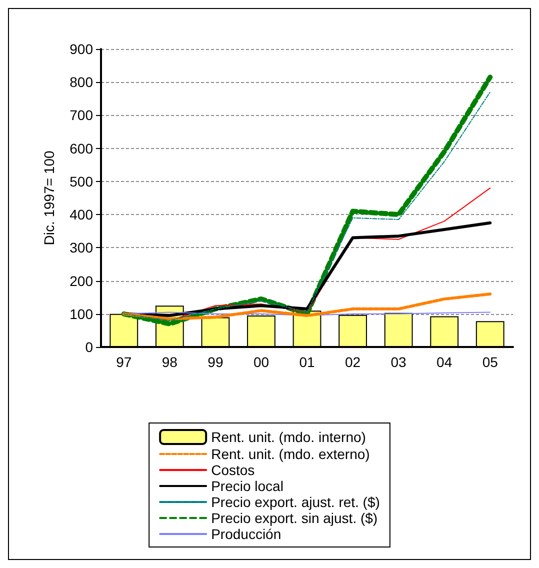 Image resolution: width=539 pixels, height=568 pixels. What do you see at coordinates (82, 49) in the screenshot?
I see `y-tick-label: 900` at bounding box center [82, 49].